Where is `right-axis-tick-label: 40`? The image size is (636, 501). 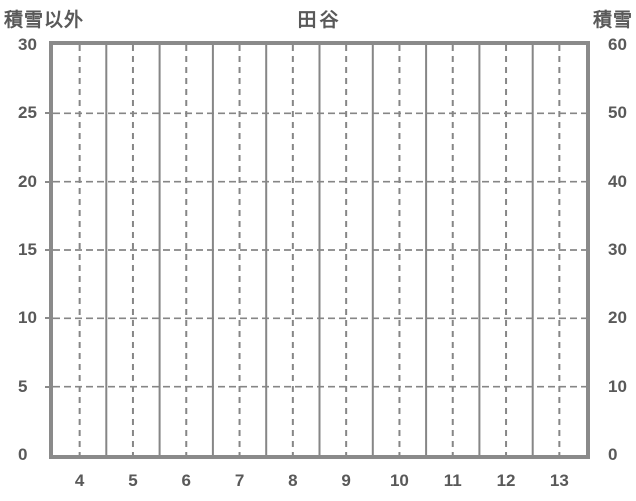 right-axis-tick-label: 40 is located at coordinates (617, 181).